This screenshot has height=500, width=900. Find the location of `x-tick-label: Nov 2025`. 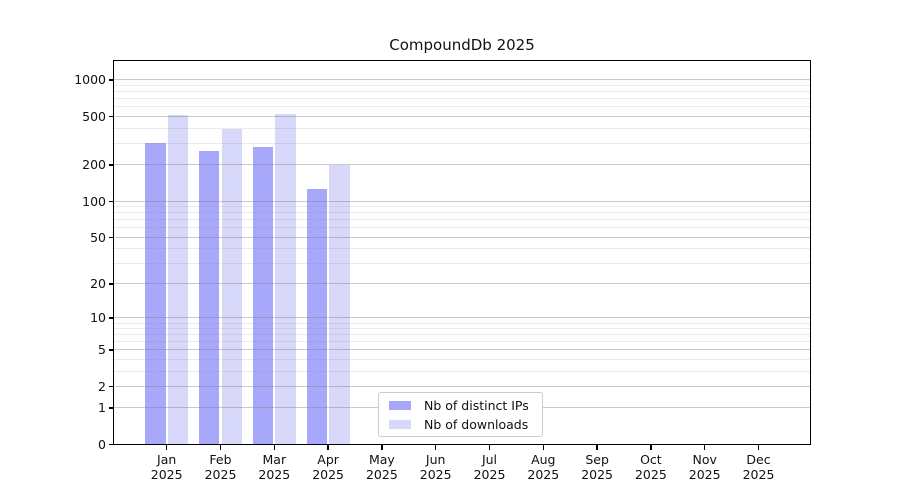

x-tick-label: Nov 2025 is located at coordinates (704, 467).